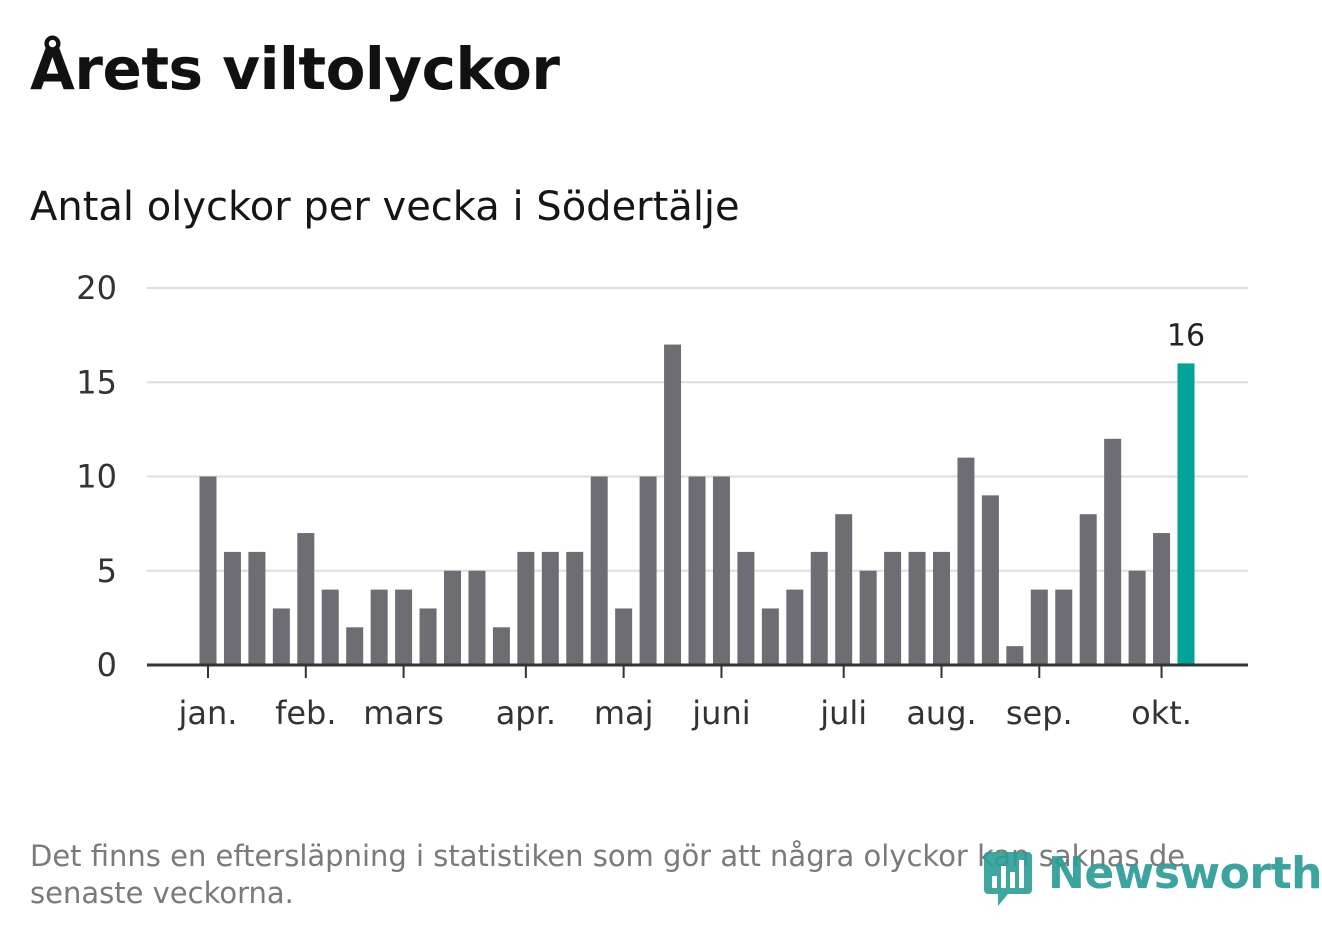 The height and width of the screenshot is (939, 1322). I want to click on x-tick-label-jan: jan., so click(208, 713).